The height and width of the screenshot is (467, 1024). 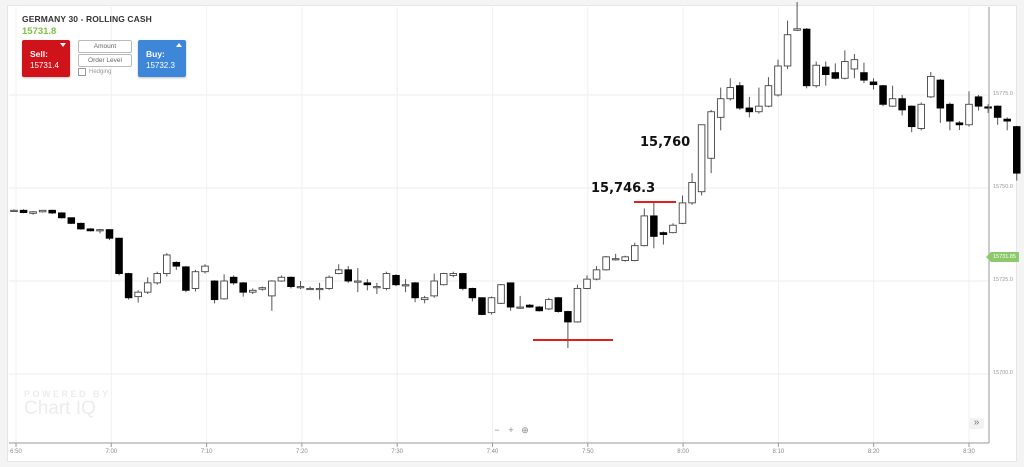 I want to click on watermark-powered-by: POWERED BY, so click(x=67, y=394).